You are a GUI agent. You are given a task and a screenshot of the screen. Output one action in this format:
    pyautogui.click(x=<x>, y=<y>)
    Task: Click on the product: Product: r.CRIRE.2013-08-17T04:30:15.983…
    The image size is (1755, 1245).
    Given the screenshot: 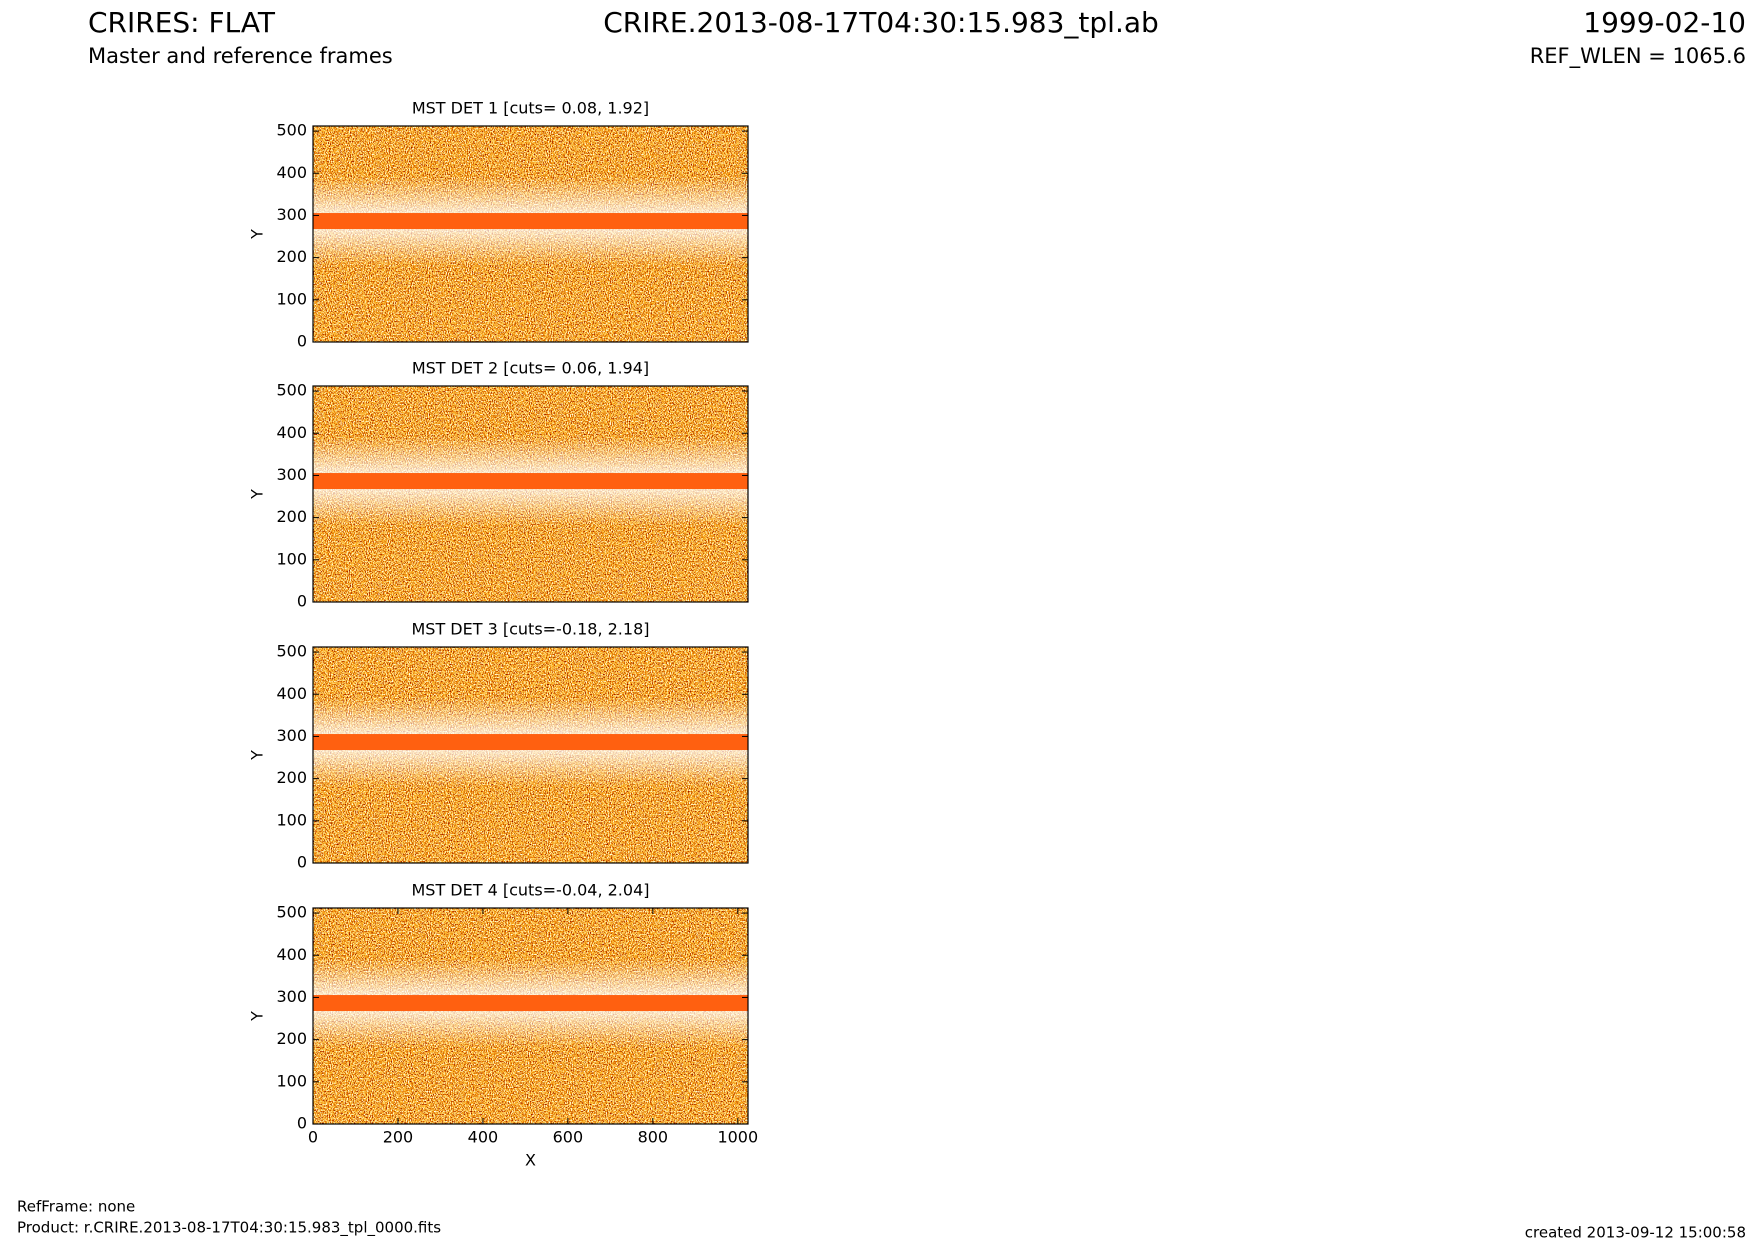 What is the action you would take?
    pyautogui.click(x=229, y=1228)
    